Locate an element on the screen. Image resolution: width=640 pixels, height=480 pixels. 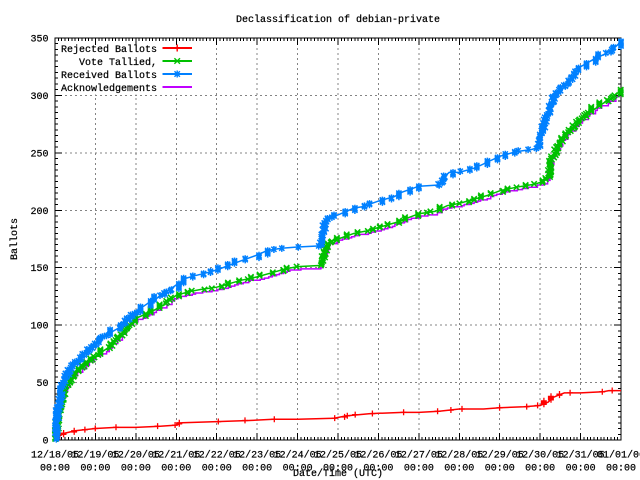
svg-text: Ballots is located at coordinates (15, 239).